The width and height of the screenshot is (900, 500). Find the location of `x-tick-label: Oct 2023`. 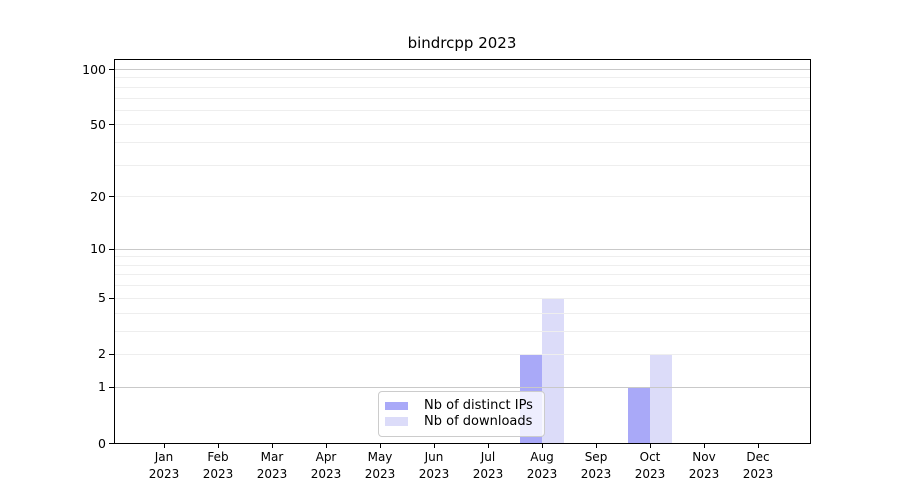

x-tick-label: Oct 2023 is located at coordinates (650, 465).